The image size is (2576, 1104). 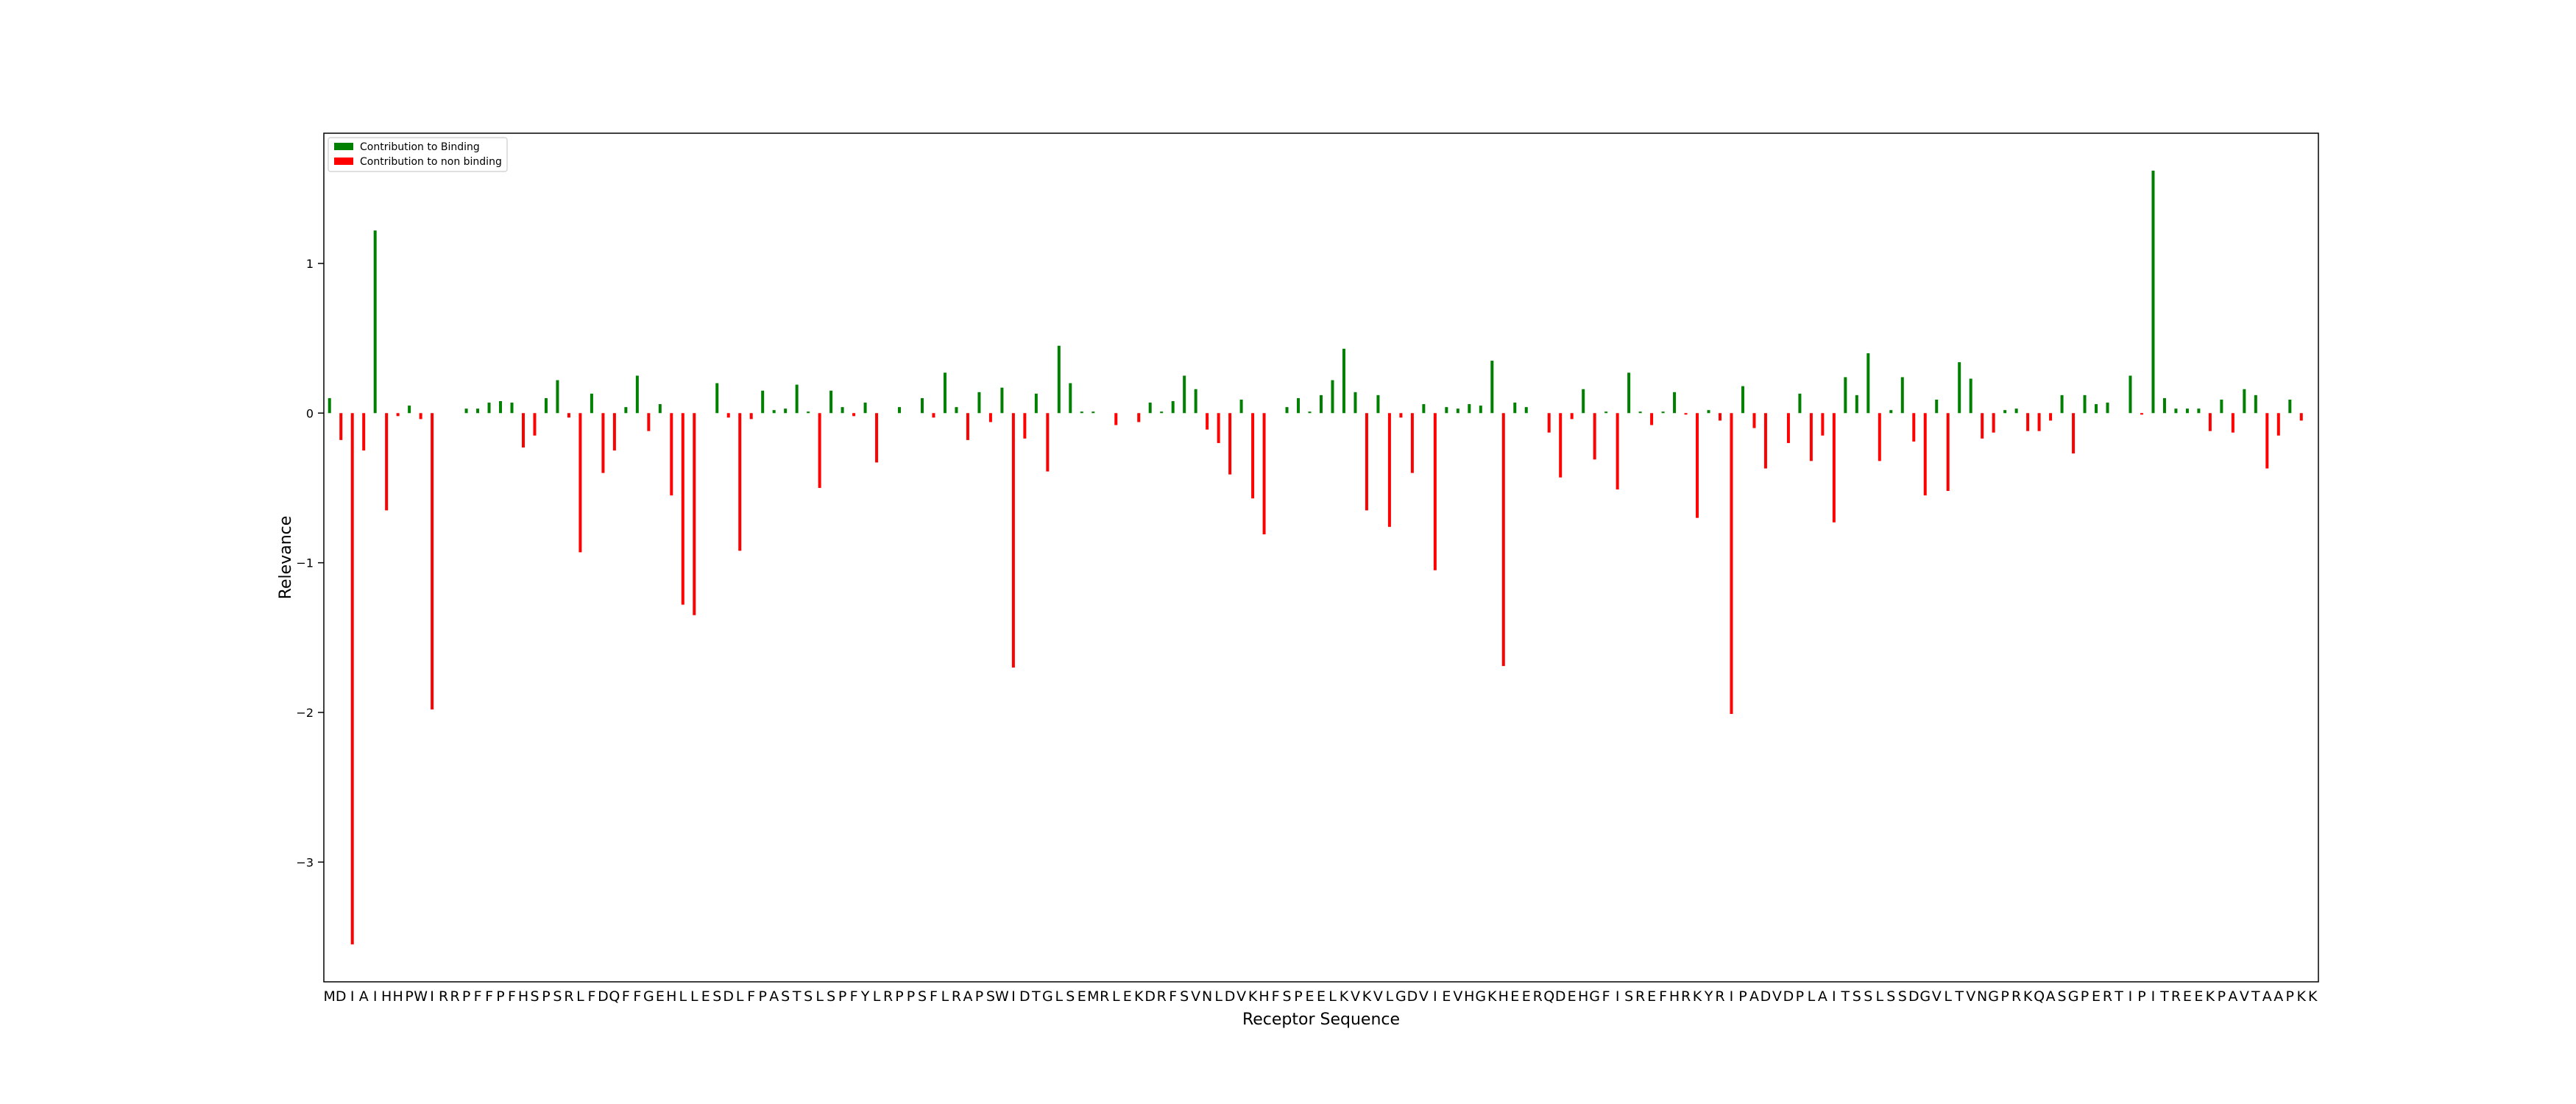 I want to click on x-axis-label: Receptor Sequence, so click(x=1321, y=1020).